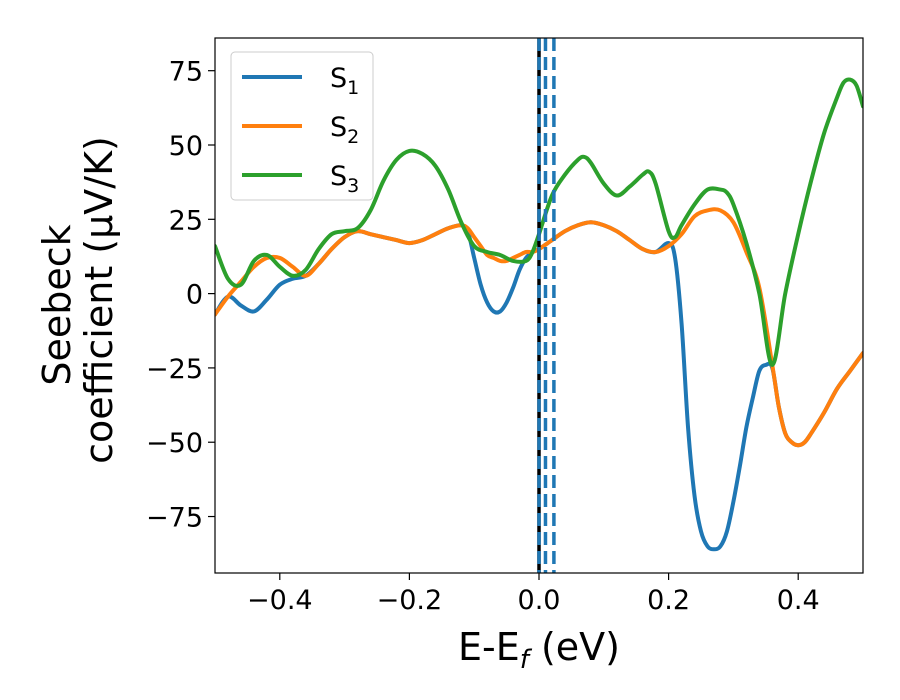  What do you see at coordinates (668, 600) in the screenshot?
I see `x-tick-label: 0.2` at bounding box center [668, 600].